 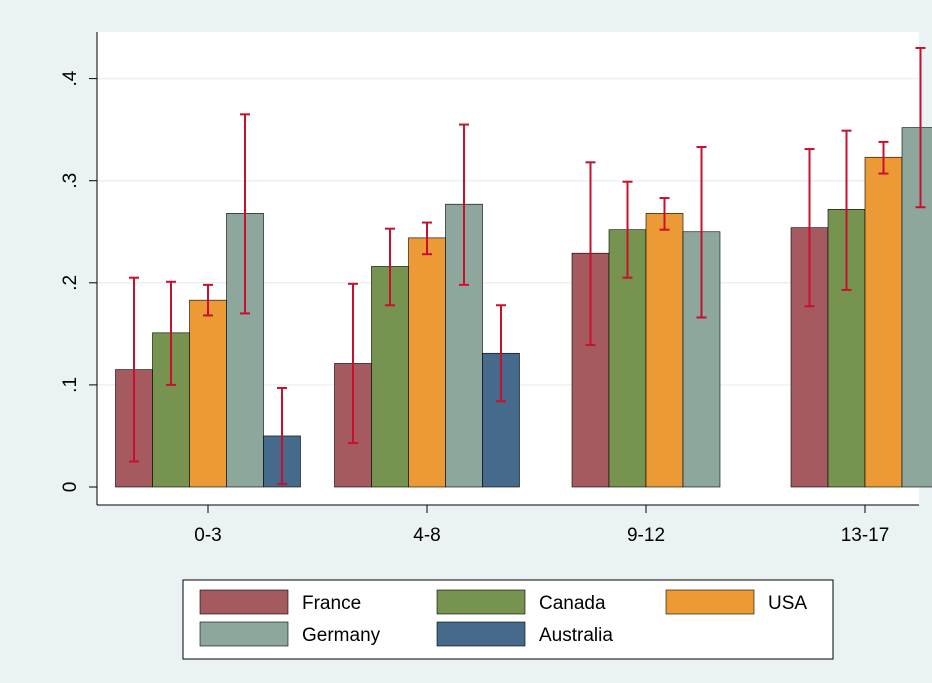 I want to click on x-tick-label: 0-3, so click(x=207, y=535).